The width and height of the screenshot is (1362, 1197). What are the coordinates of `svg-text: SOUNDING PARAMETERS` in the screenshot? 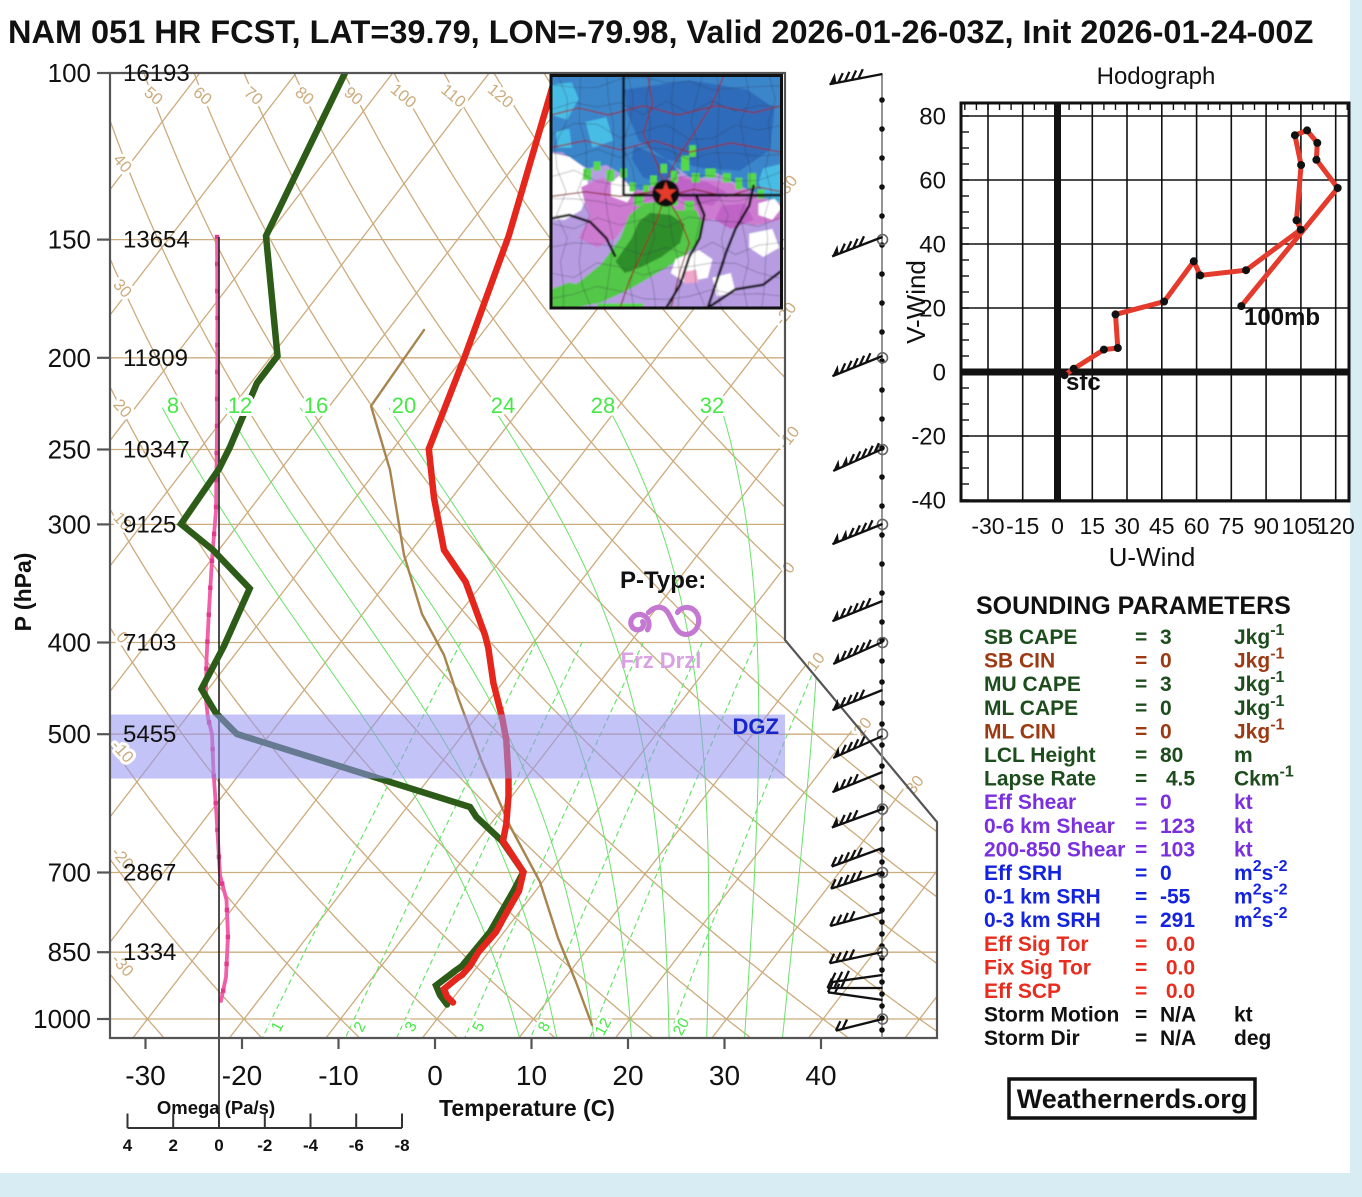 It's located at (1133, 606).